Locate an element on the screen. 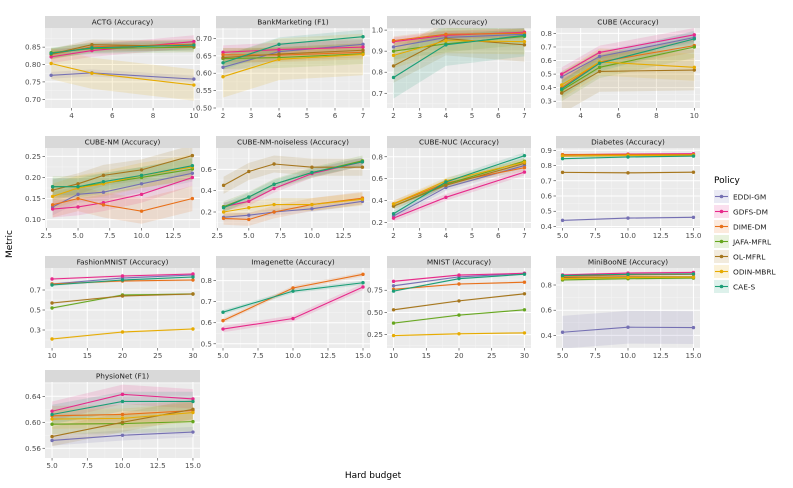 Image resolution: width=793 pixels, height=488 pixels. facet-title: MNIST (Accuracy) is located at coordinates (459, 262).